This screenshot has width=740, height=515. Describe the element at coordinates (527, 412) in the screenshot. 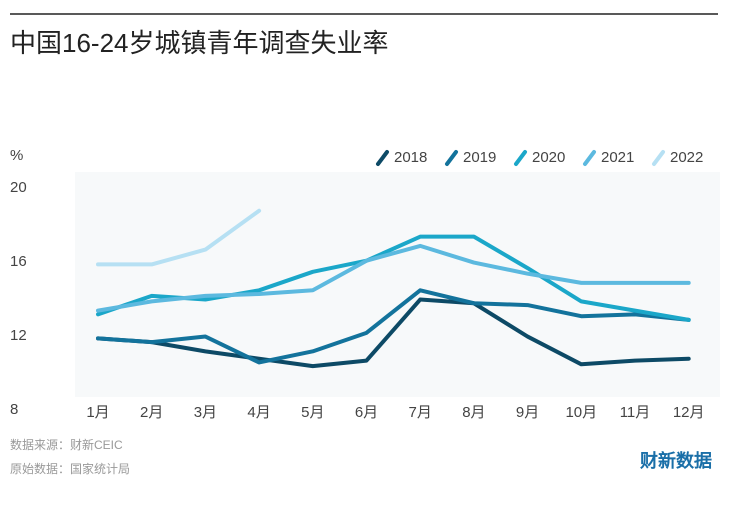

I see `x-tick-label: 9月` at that location.